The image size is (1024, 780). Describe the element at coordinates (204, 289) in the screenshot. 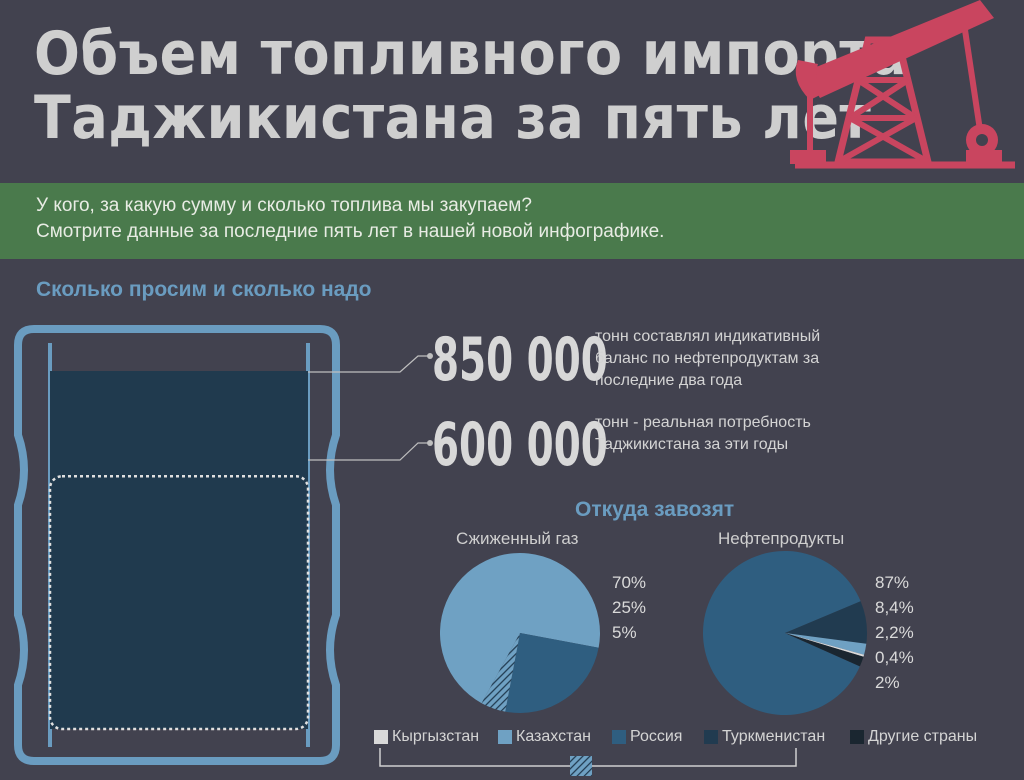

I see `section-title-request: Сколько просим и сколько надо` at that location.